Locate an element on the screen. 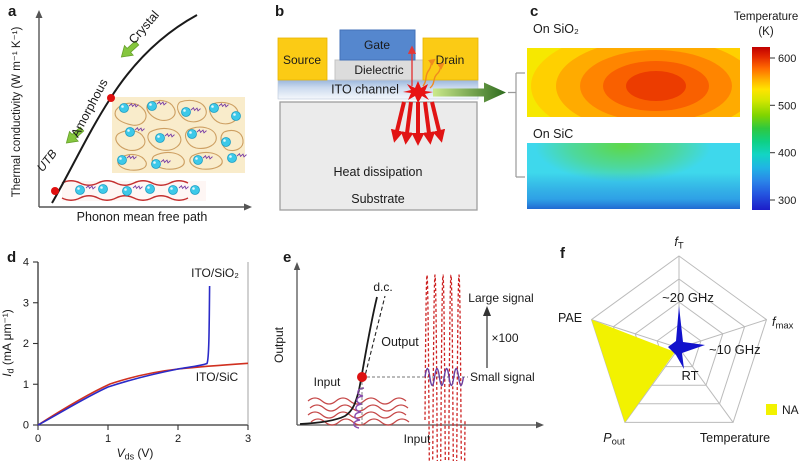 The image size is (800, 461). green-flow-arrow-icon is located at coordinates (469, 92).